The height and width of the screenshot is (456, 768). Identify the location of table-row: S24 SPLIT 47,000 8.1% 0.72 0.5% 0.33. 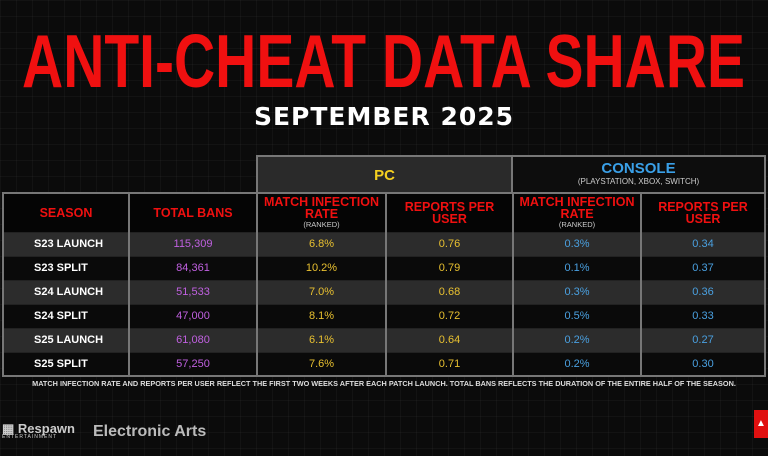
(383, 315).